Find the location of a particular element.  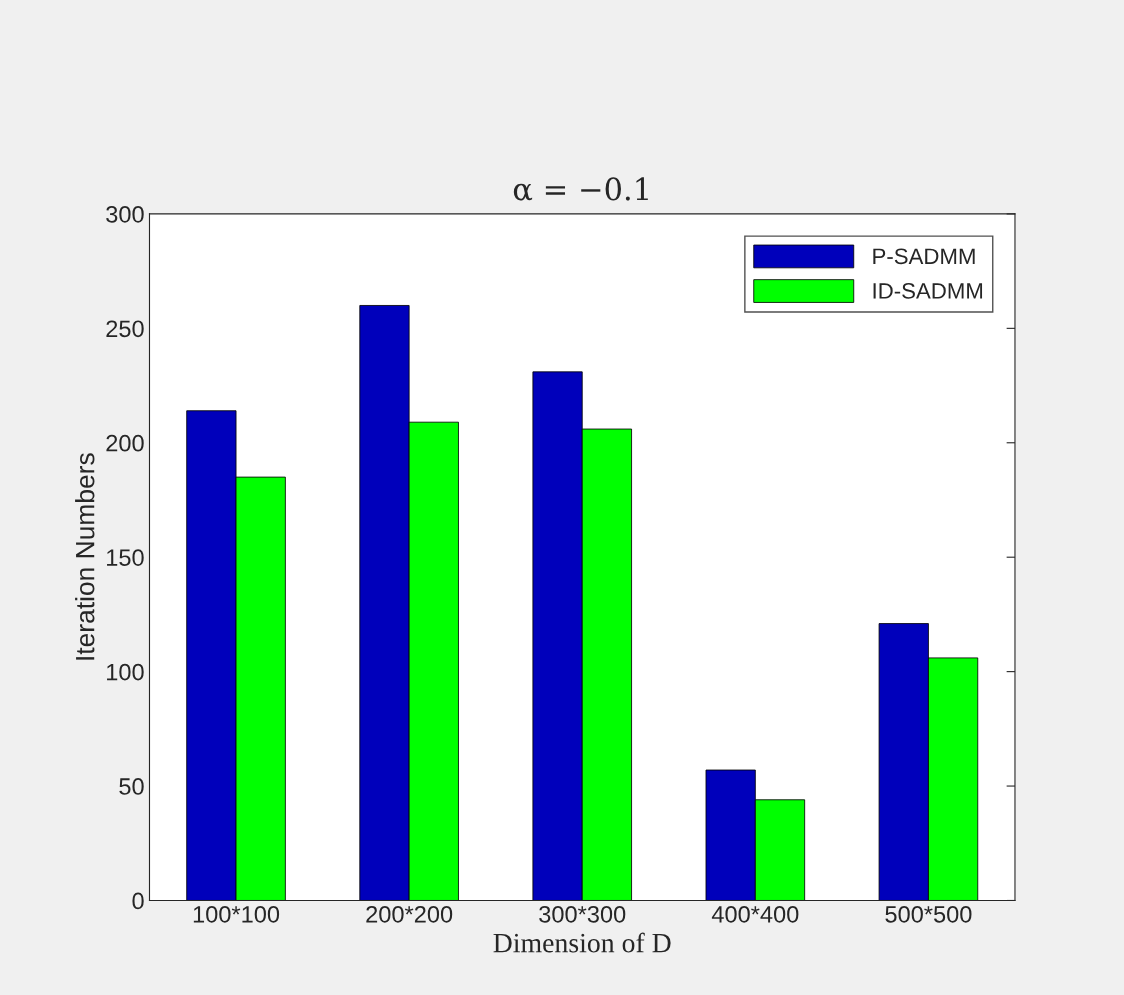

x-tick-label: 300*300 is located at coordinates (582, 914).